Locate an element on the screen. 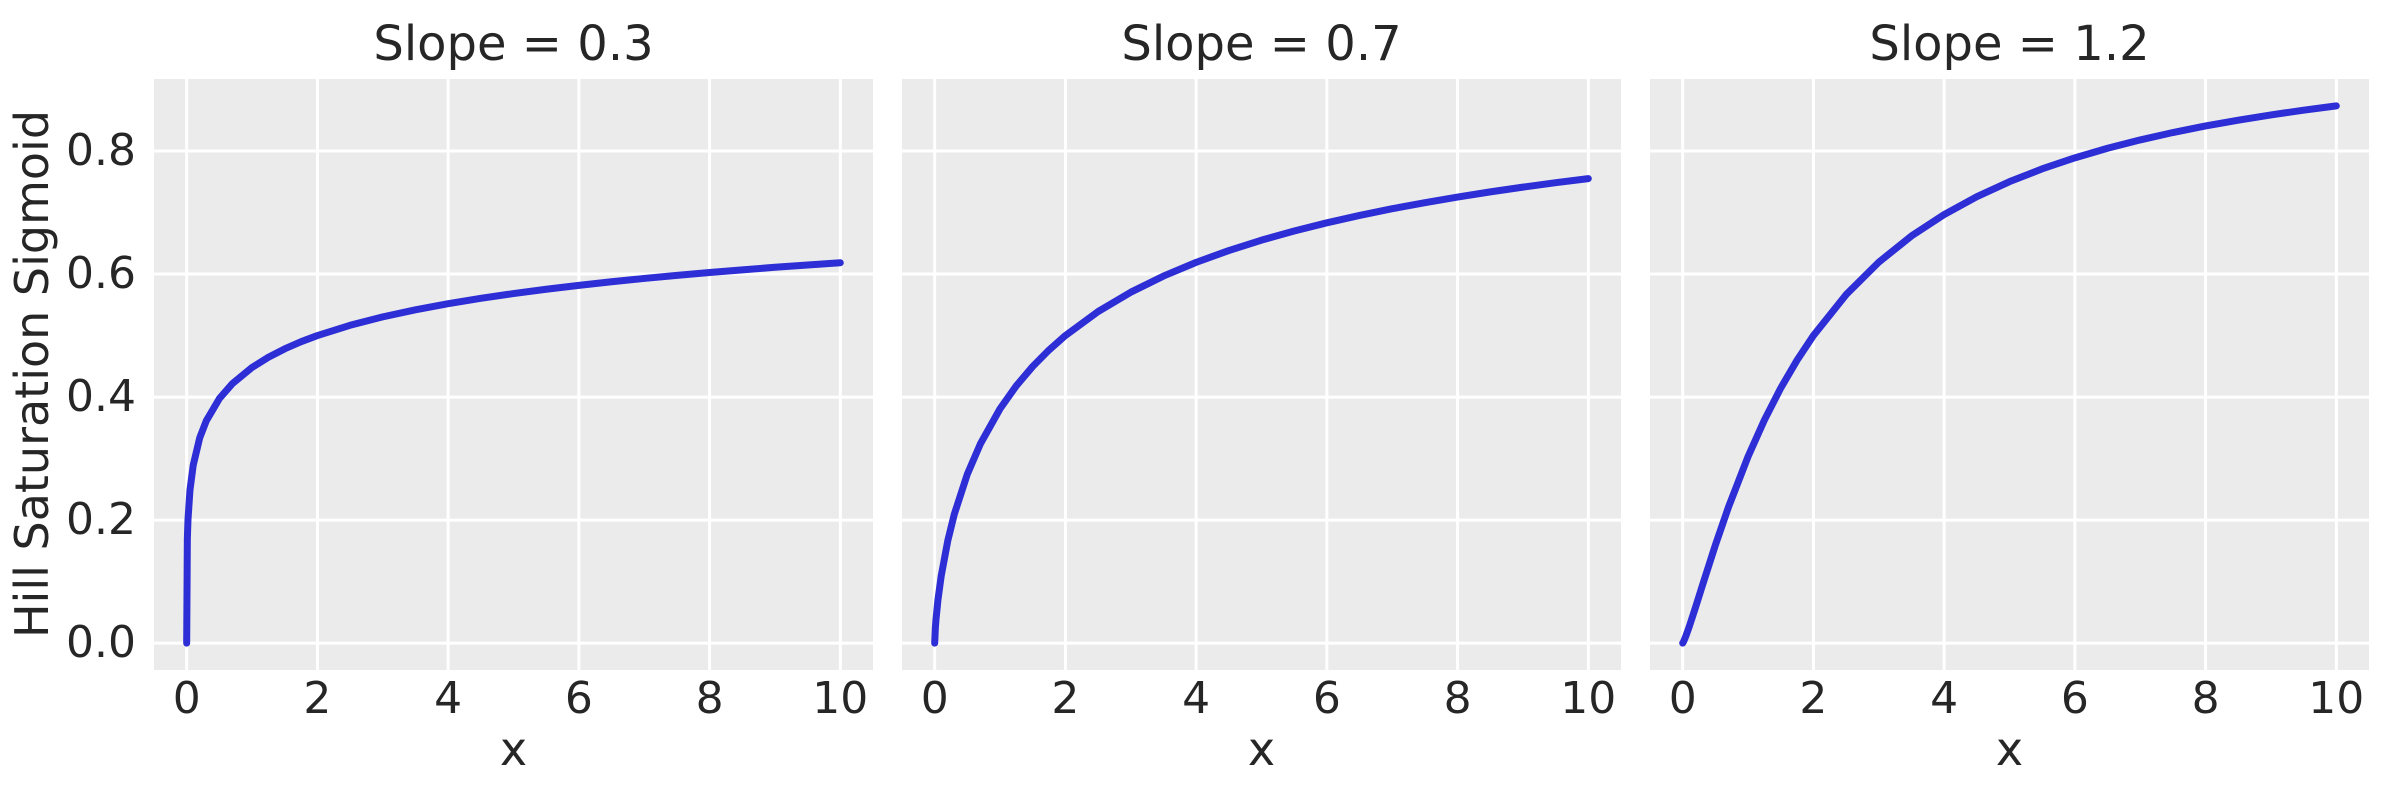 Image resolution: width=2400 pixels, height=800 pixels. y-axis-label: Hill Saturation Sigmoid is located at coordinates (32, 374).